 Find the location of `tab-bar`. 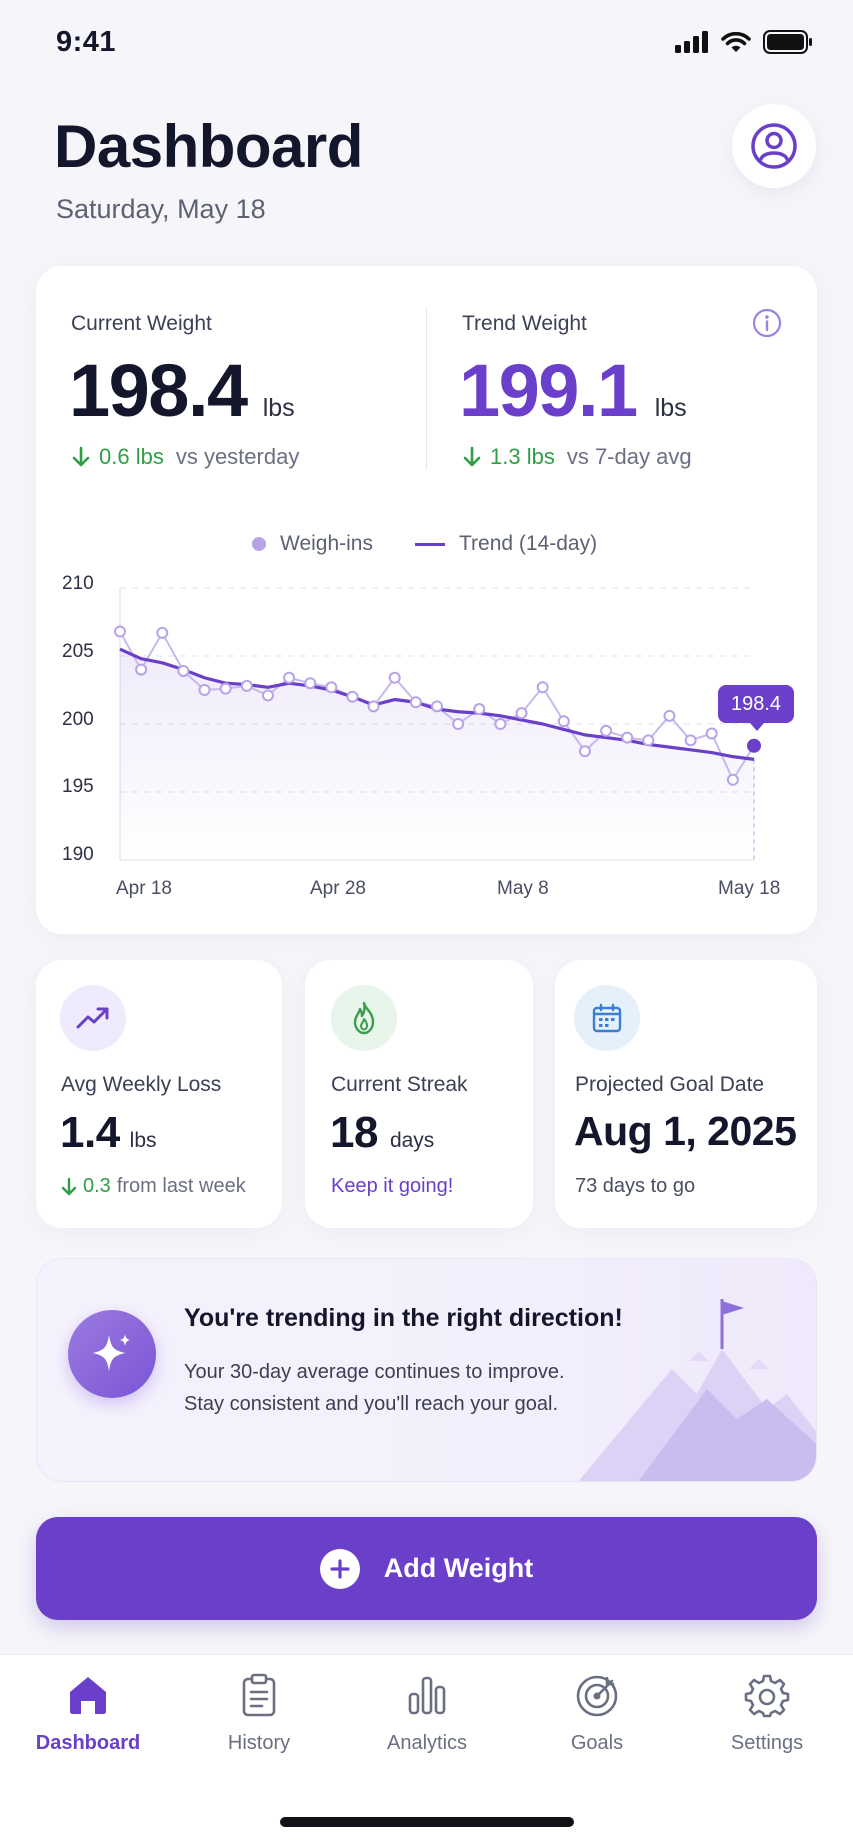

tab-bar is located at coordinates (426, 1749).